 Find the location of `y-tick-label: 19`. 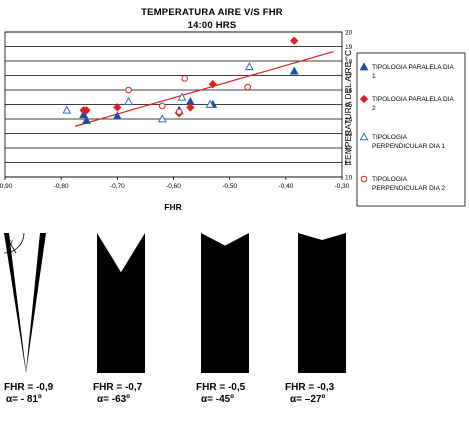

y-tick-label: 19 is located at coordinates (349, 47).